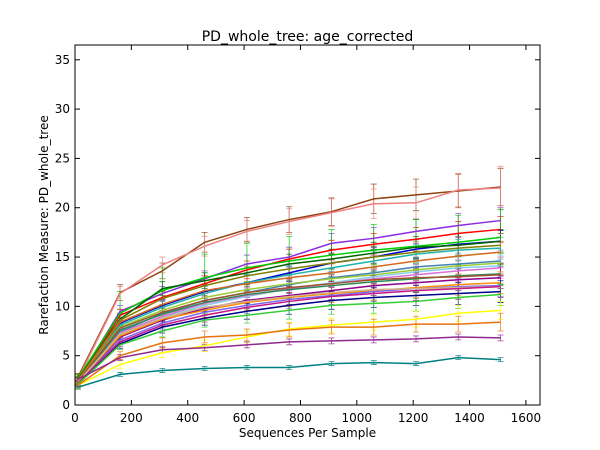 The image size is (600, 450). Describe the element at coordinates (357, 418) in the screenshot. I see `x-tick-label: 1000` at that location.